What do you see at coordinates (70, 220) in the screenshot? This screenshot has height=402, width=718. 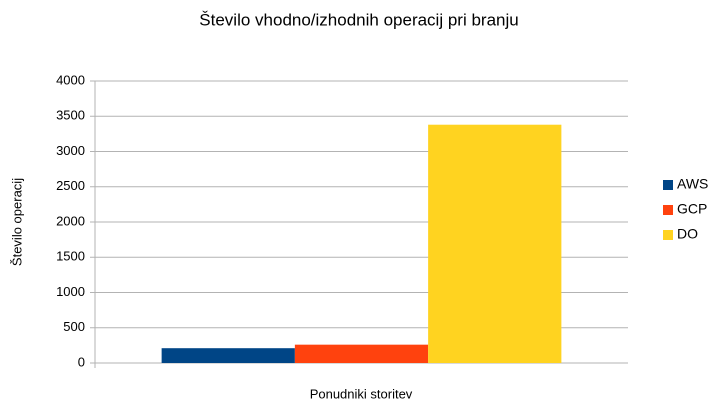 I see `y-tick-label: 2000` at bounding box center [70, 220].